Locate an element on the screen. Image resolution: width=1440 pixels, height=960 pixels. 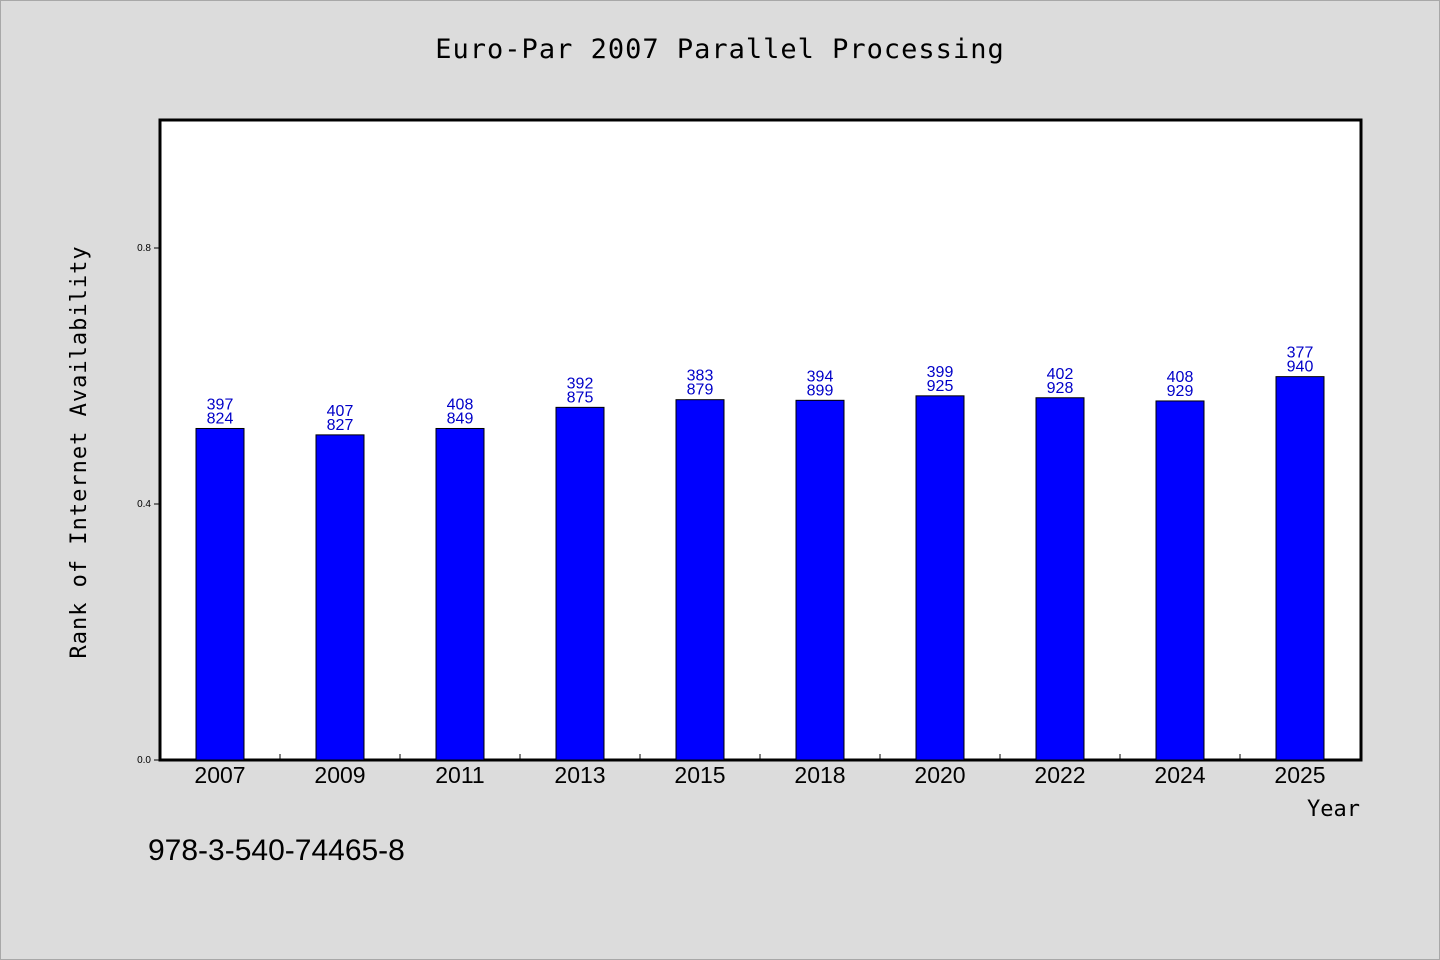
y-tick-label: 0.0 is located at coordinates (144, 760).